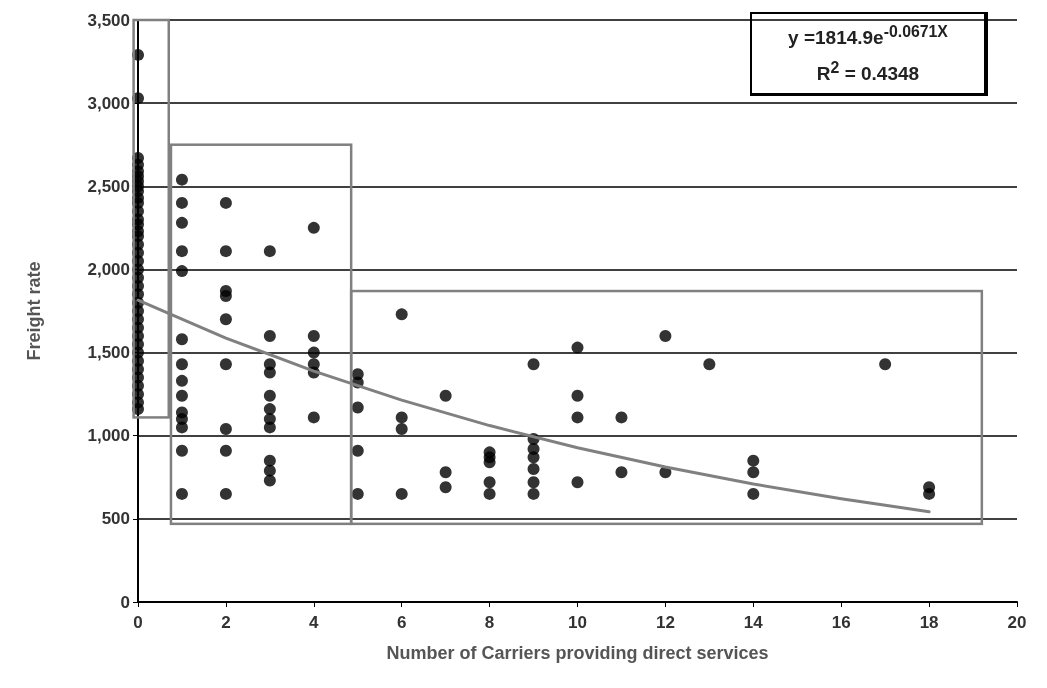  Describe the element at coordinates (226, 622) in the screenshot. I see `x-tick-label: 2` at that location.